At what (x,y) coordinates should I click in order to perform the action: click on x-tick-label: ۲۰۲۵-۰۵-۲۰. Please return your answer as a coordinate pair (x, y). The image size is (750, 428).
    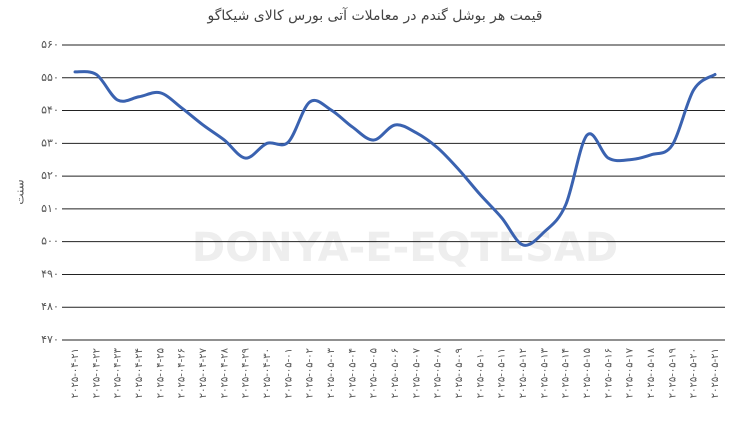
    Looking at the image, I should click on (694, 373).